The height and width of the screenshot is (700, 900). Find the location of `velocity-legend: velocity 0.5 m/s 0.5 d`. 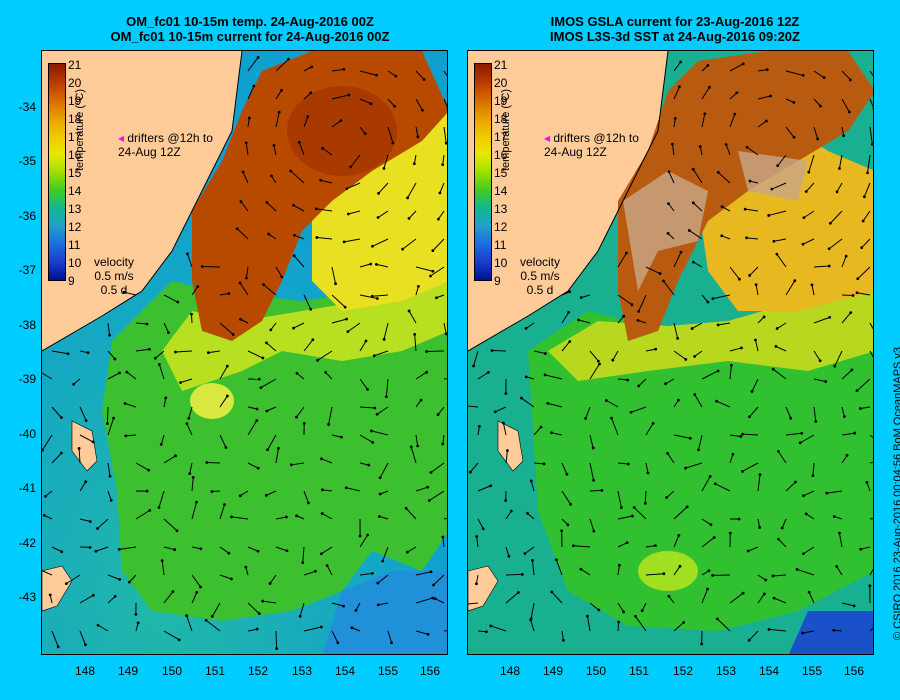

velocity-legend: velocity 0.5 m/s 0.5 d is located at coordinates (540, 276).